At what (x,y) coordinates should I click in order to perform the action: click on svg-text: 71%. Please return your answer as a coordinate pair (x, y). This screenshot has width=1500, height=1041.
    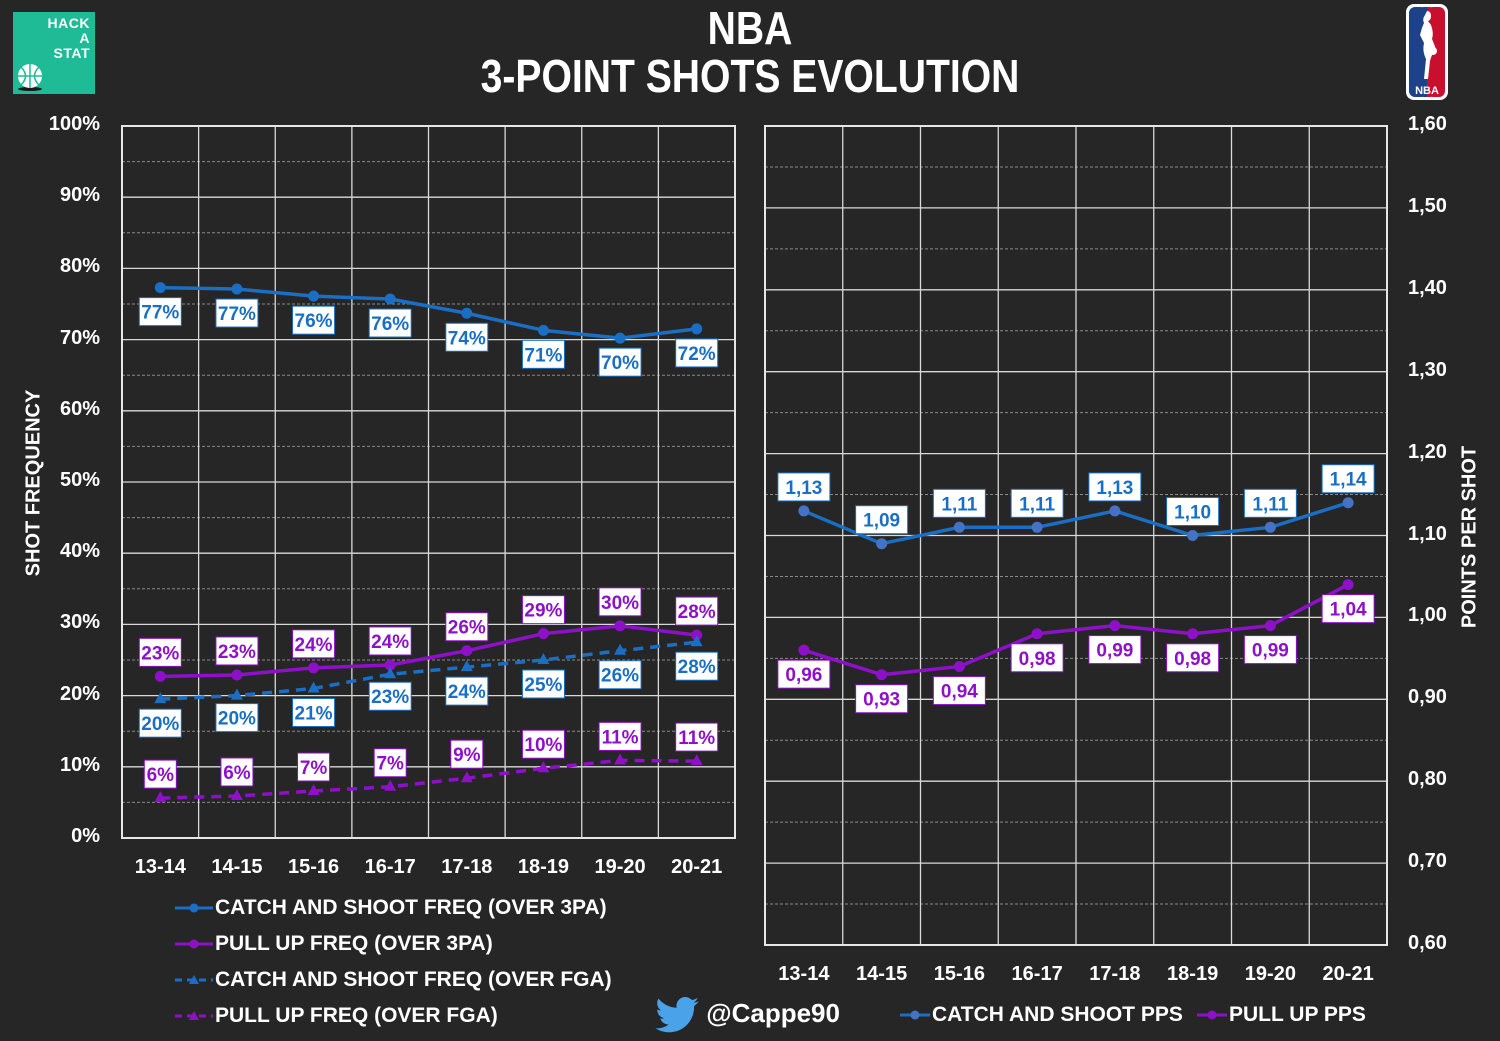
    Looking at the image, I should click on (543, 355).